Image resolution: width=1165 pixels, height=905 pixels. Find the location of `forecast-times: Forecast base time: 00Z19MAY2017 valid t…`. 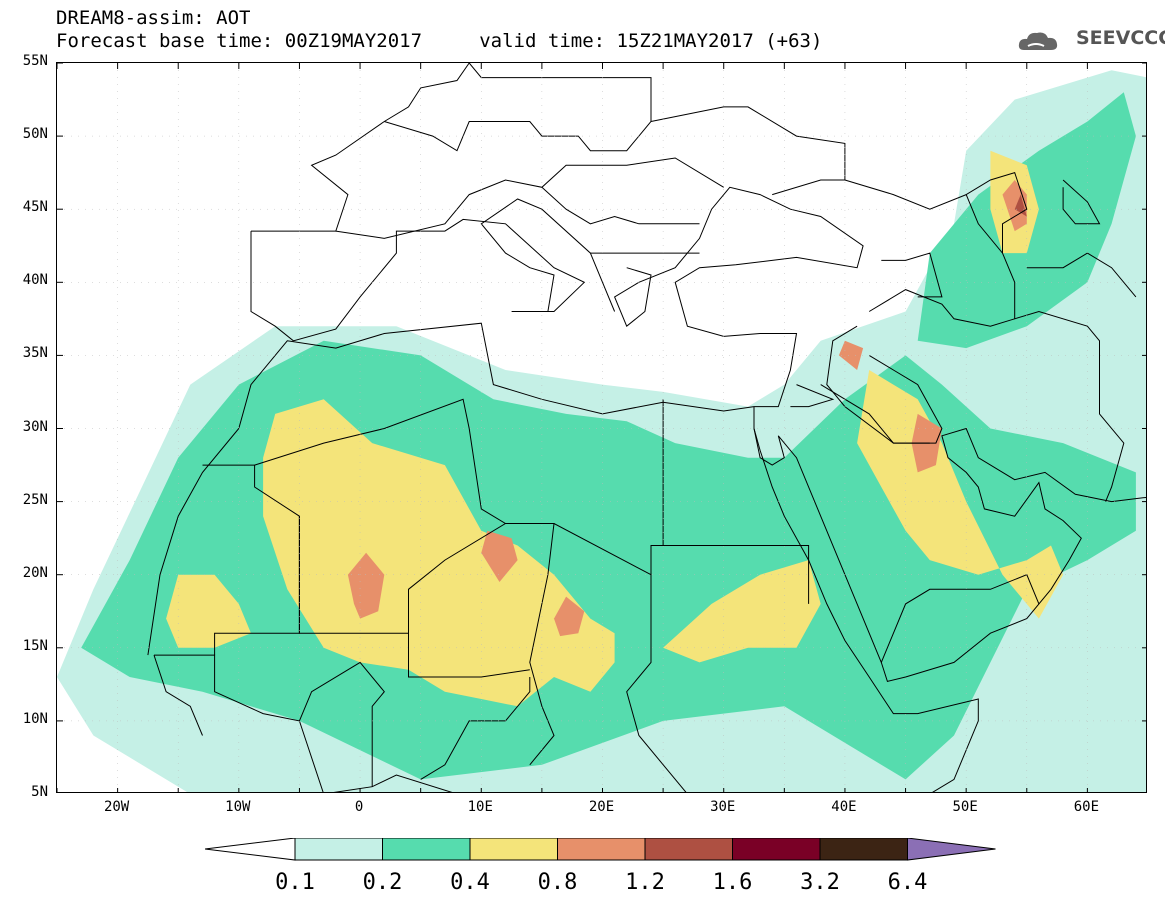

forecast-times: Forecast base time: 00Z19MAY2017 valid t… is located at coordinates (439, 41).